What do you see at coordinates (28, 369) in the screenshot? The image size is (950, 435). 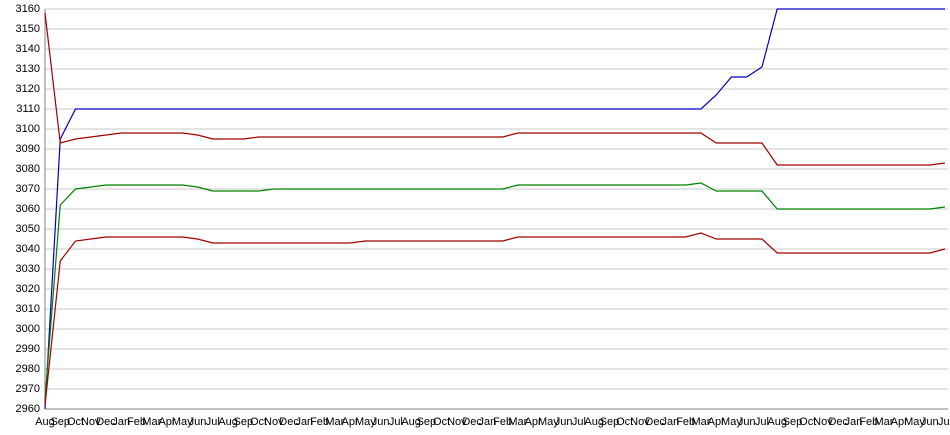 I see `y-tick-label: 2980` at bounding box center [28, 369].